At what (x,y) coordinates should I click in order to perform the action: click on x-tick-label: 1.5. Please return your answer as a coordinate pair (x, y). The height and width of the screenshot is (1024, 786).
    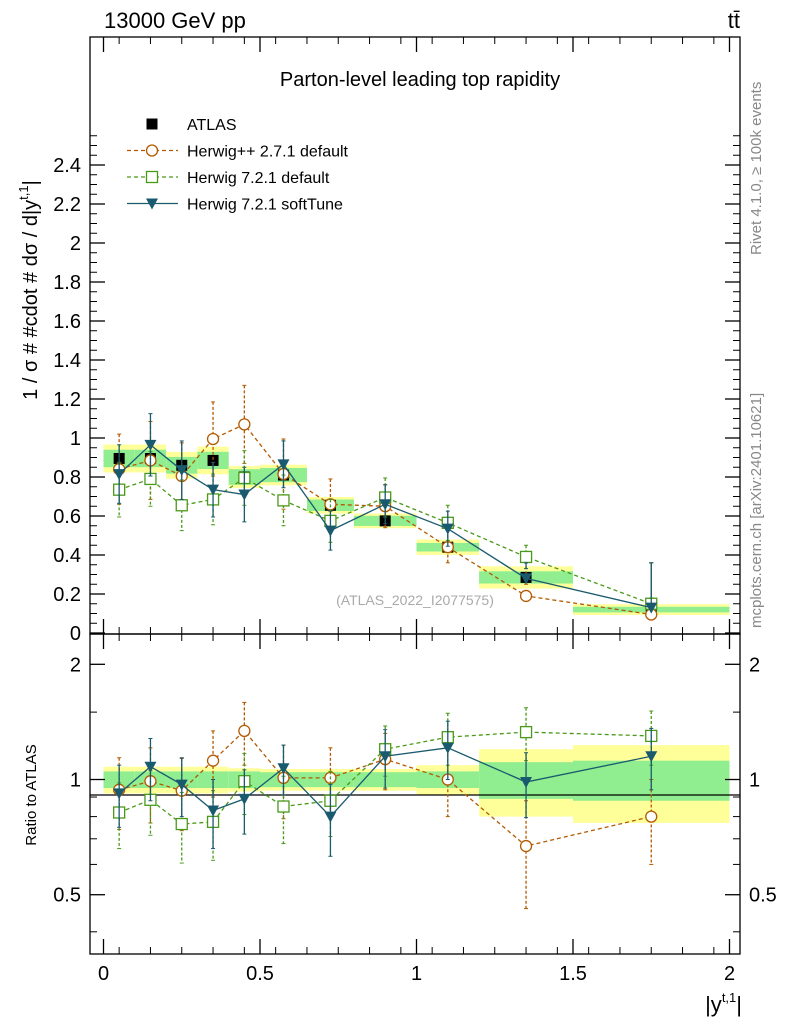
    Looking at the image, I should click on (573, 974).